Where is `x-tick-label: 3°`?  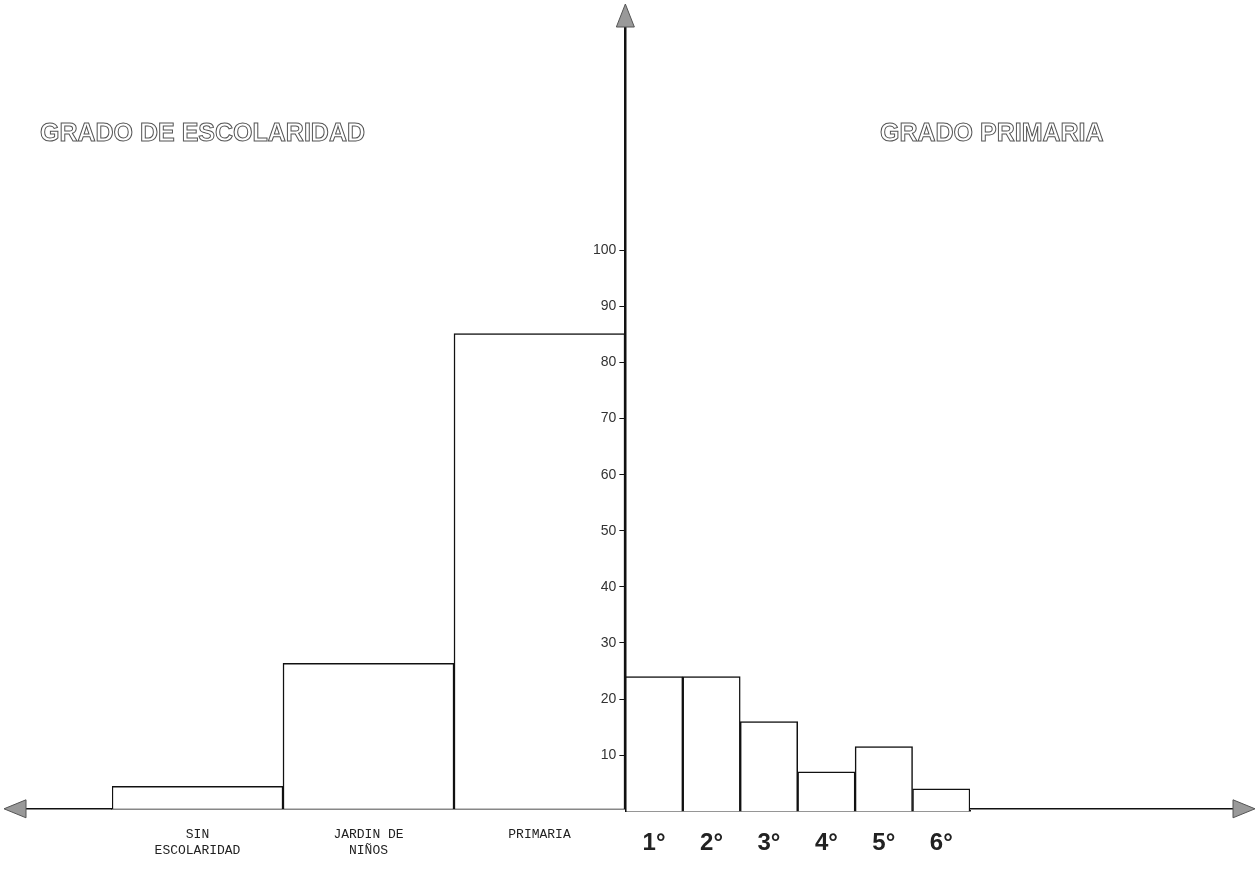 x-tick-label: 3° is located at coordinates (769, 842).